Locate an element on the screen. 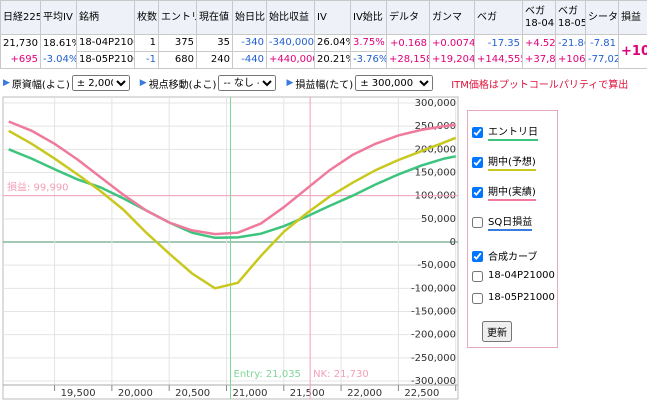 The width and height of the screenshot is (647, 406). cell-text: -21.86 is located at coordinates (571, 43).